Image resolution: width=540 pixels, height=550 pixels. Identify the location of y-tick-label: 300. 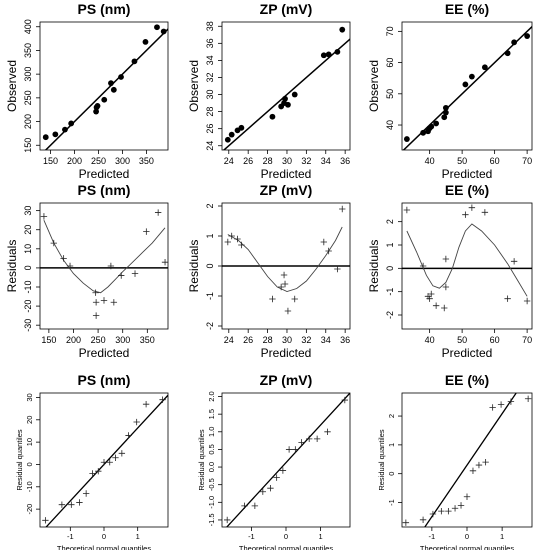
(28, 74).